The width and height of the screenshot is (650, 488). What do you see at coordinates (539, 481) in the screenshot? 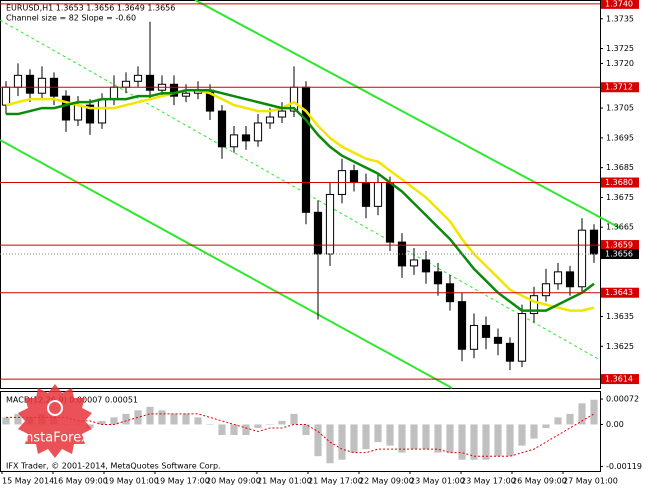
I see `x-tick-label: 26 May 09:00` at bounding box center [539, 481].